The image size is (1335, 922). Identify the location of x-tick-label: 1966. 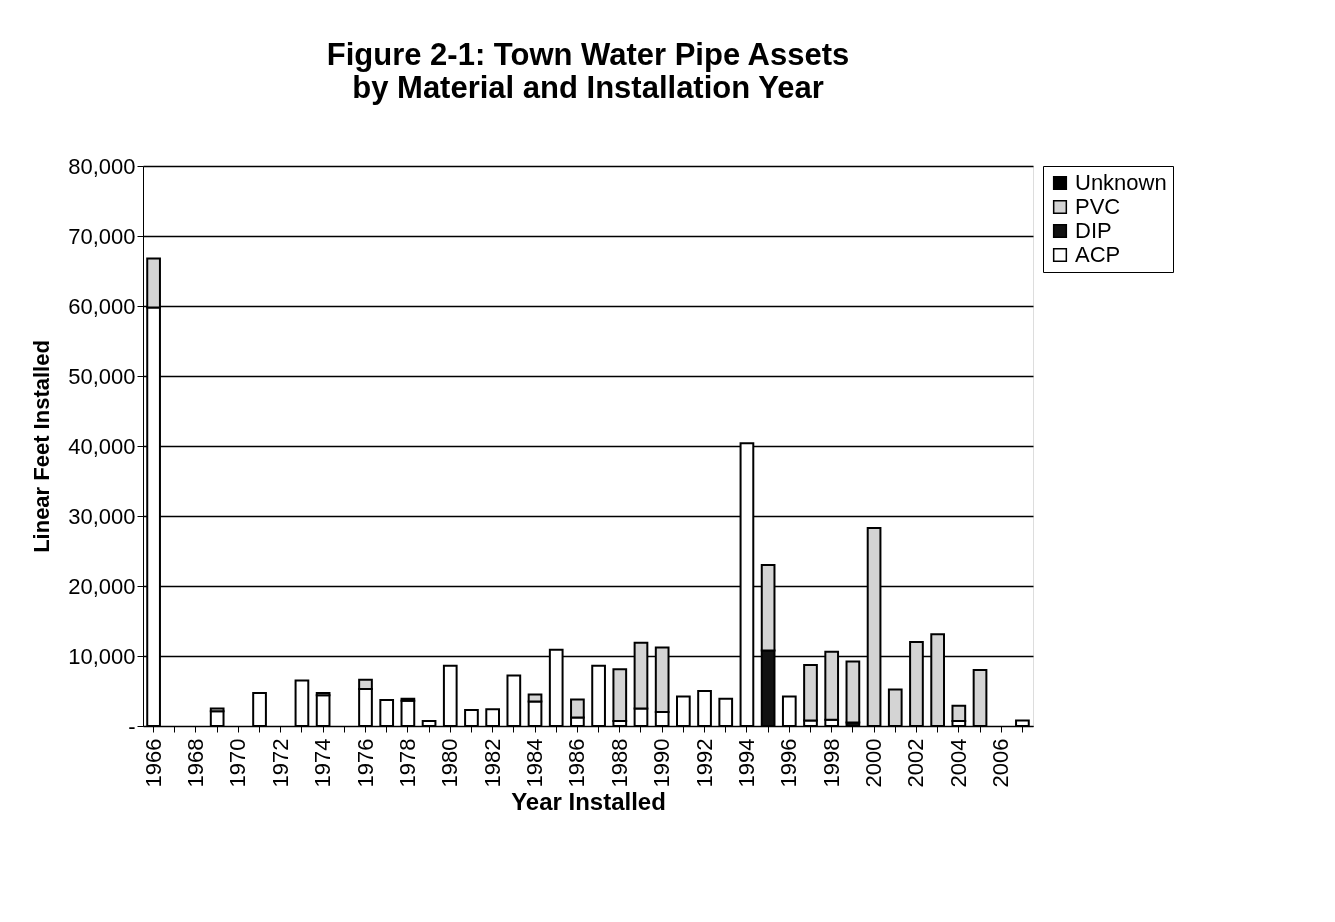
(153, 763).